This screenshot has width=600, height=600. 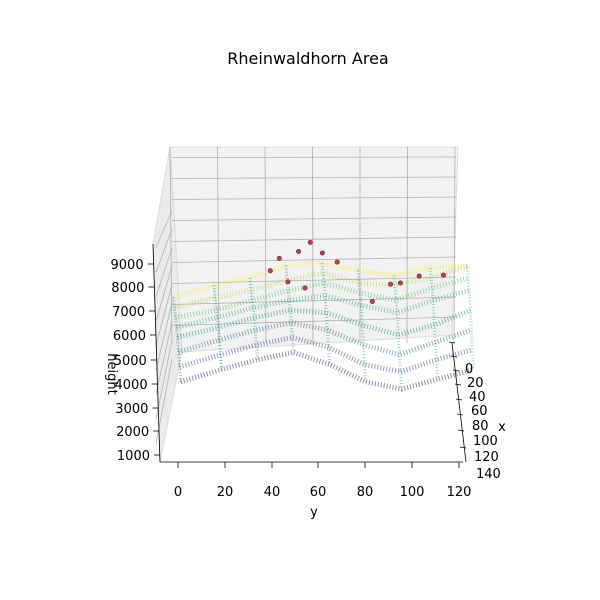 What do you see at coordinates (111, 373) in the screenshot?
I see `z-axis-label: height` at bounding box center [111, 373].